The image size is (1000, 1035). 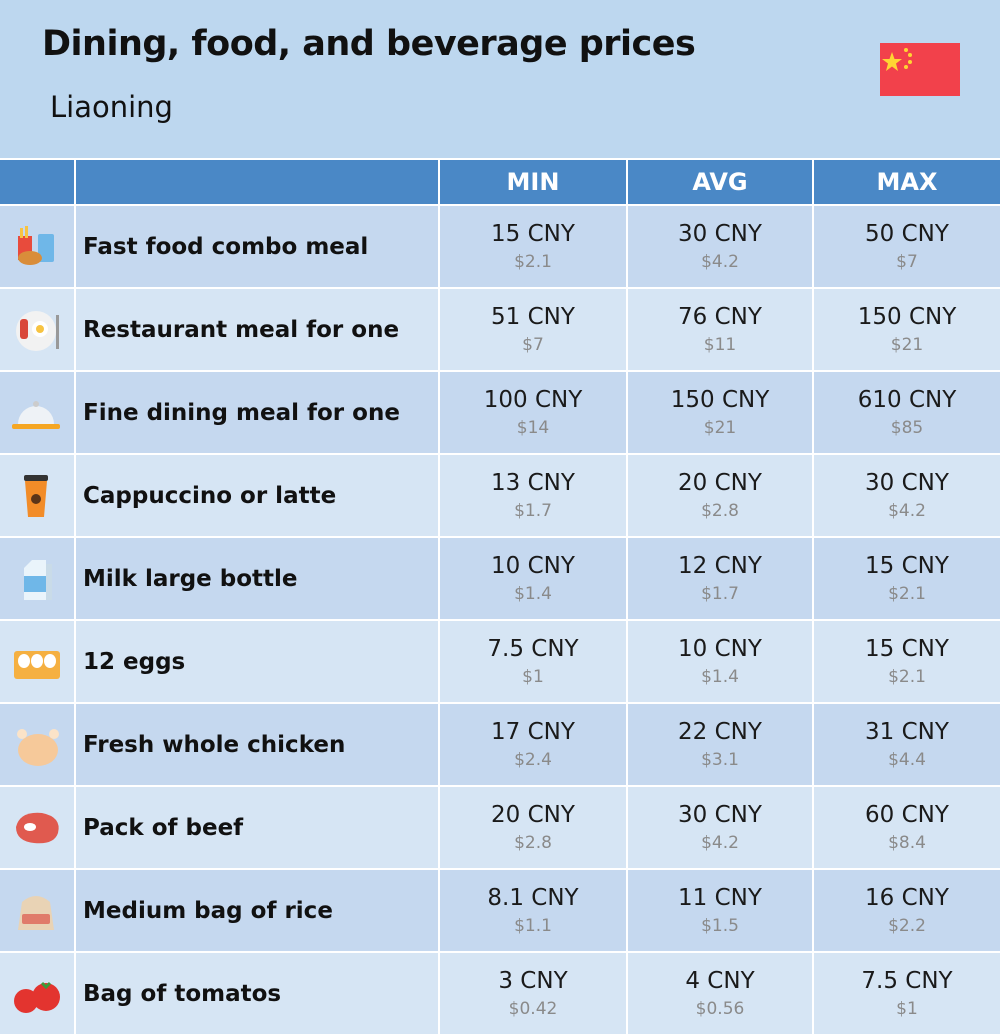 I want to click on flag, so click(x=920, y=69).